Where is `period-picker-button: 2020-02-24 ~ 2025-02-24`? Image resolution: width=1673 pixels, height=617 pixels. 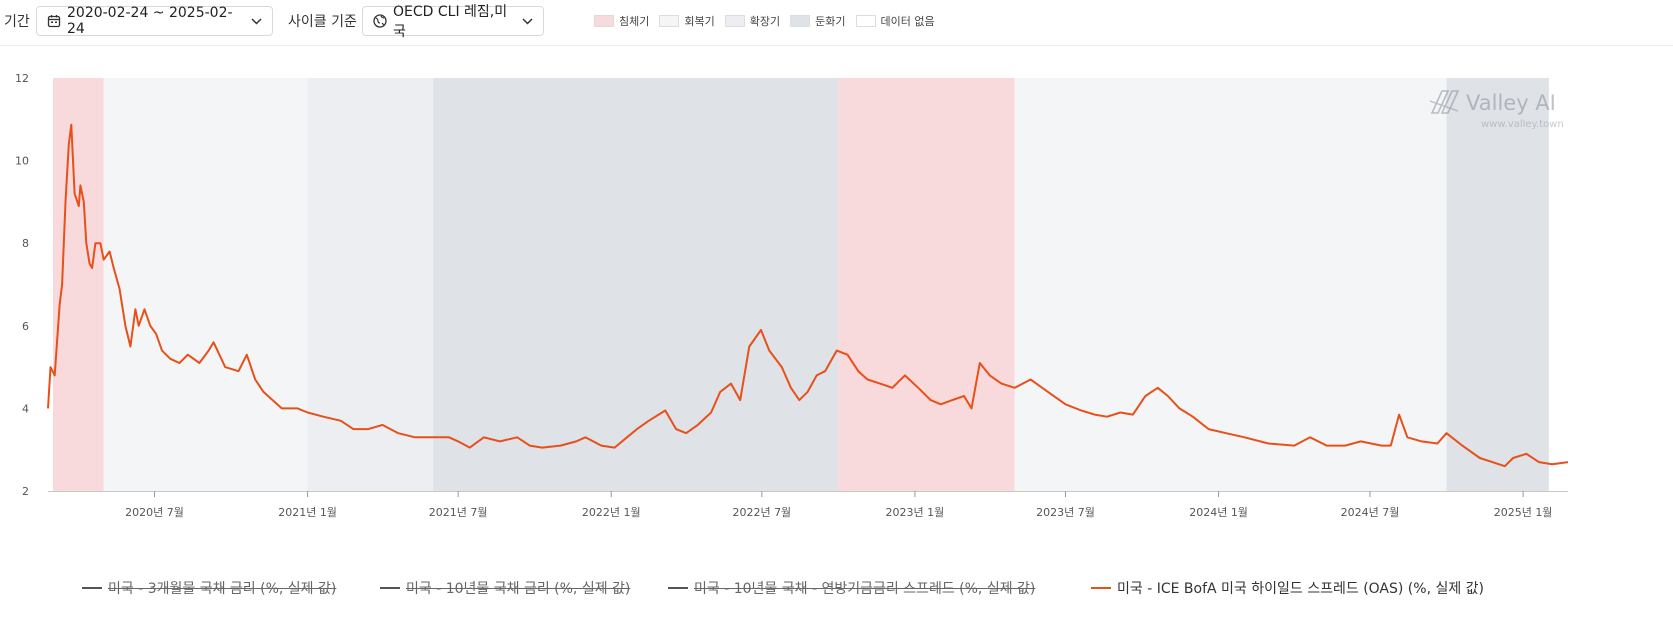 period-picker-button: 2020-02-24 ~ 2025-02-24 is located at coordinates (154, 21).